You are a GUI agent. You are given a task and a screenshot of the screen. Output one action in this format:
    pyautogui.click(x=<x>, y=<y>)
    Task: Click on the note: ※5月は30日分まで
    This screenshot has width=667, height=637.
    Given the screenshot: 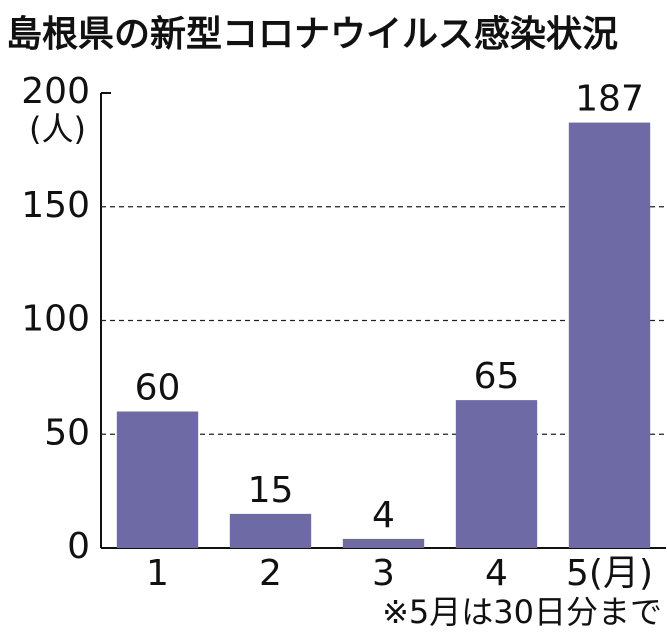 What is the action you would take?
    pyautogui.click(x=522, y=612)
    